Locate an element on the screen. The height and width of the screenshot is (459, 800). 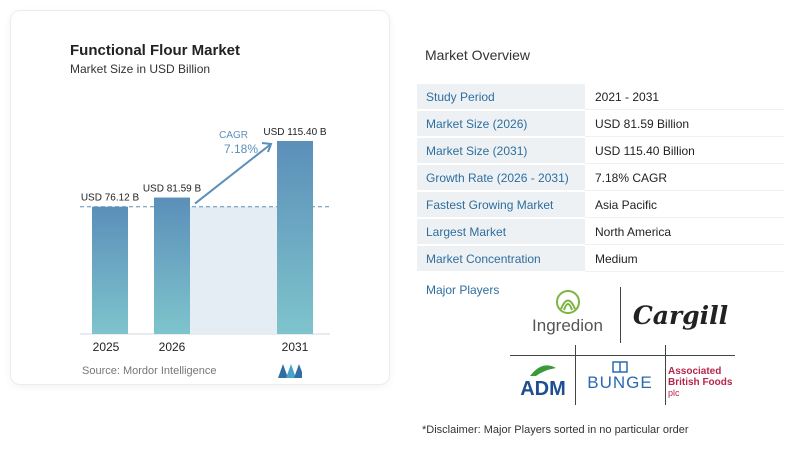
overview-row-value: Asia Pacific is located at coordinates (684, 205).